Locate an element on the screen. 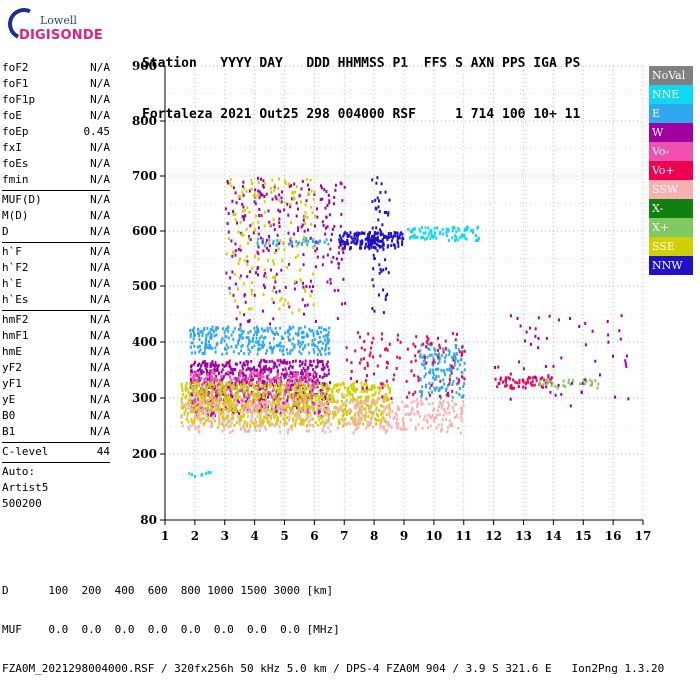 The width and height of the screenshot is (700, 688). x-tick-label: 9 is located at coordinates (404, 536).